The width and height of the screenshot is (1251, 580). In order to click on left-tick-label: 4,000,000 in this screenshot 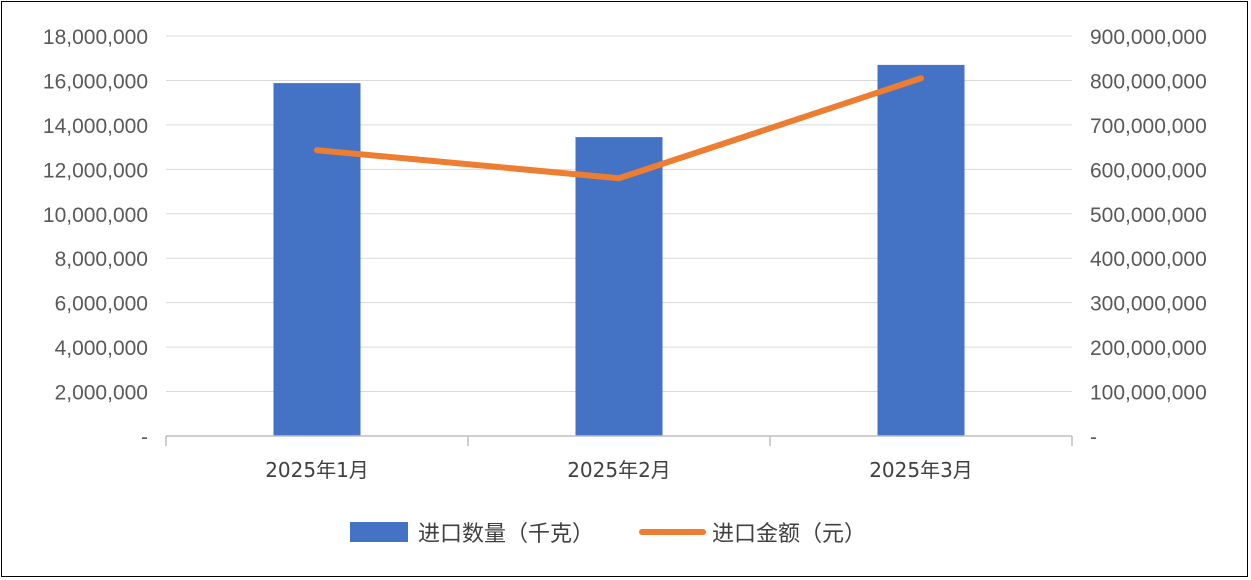, I will do `click(101, 348)`.